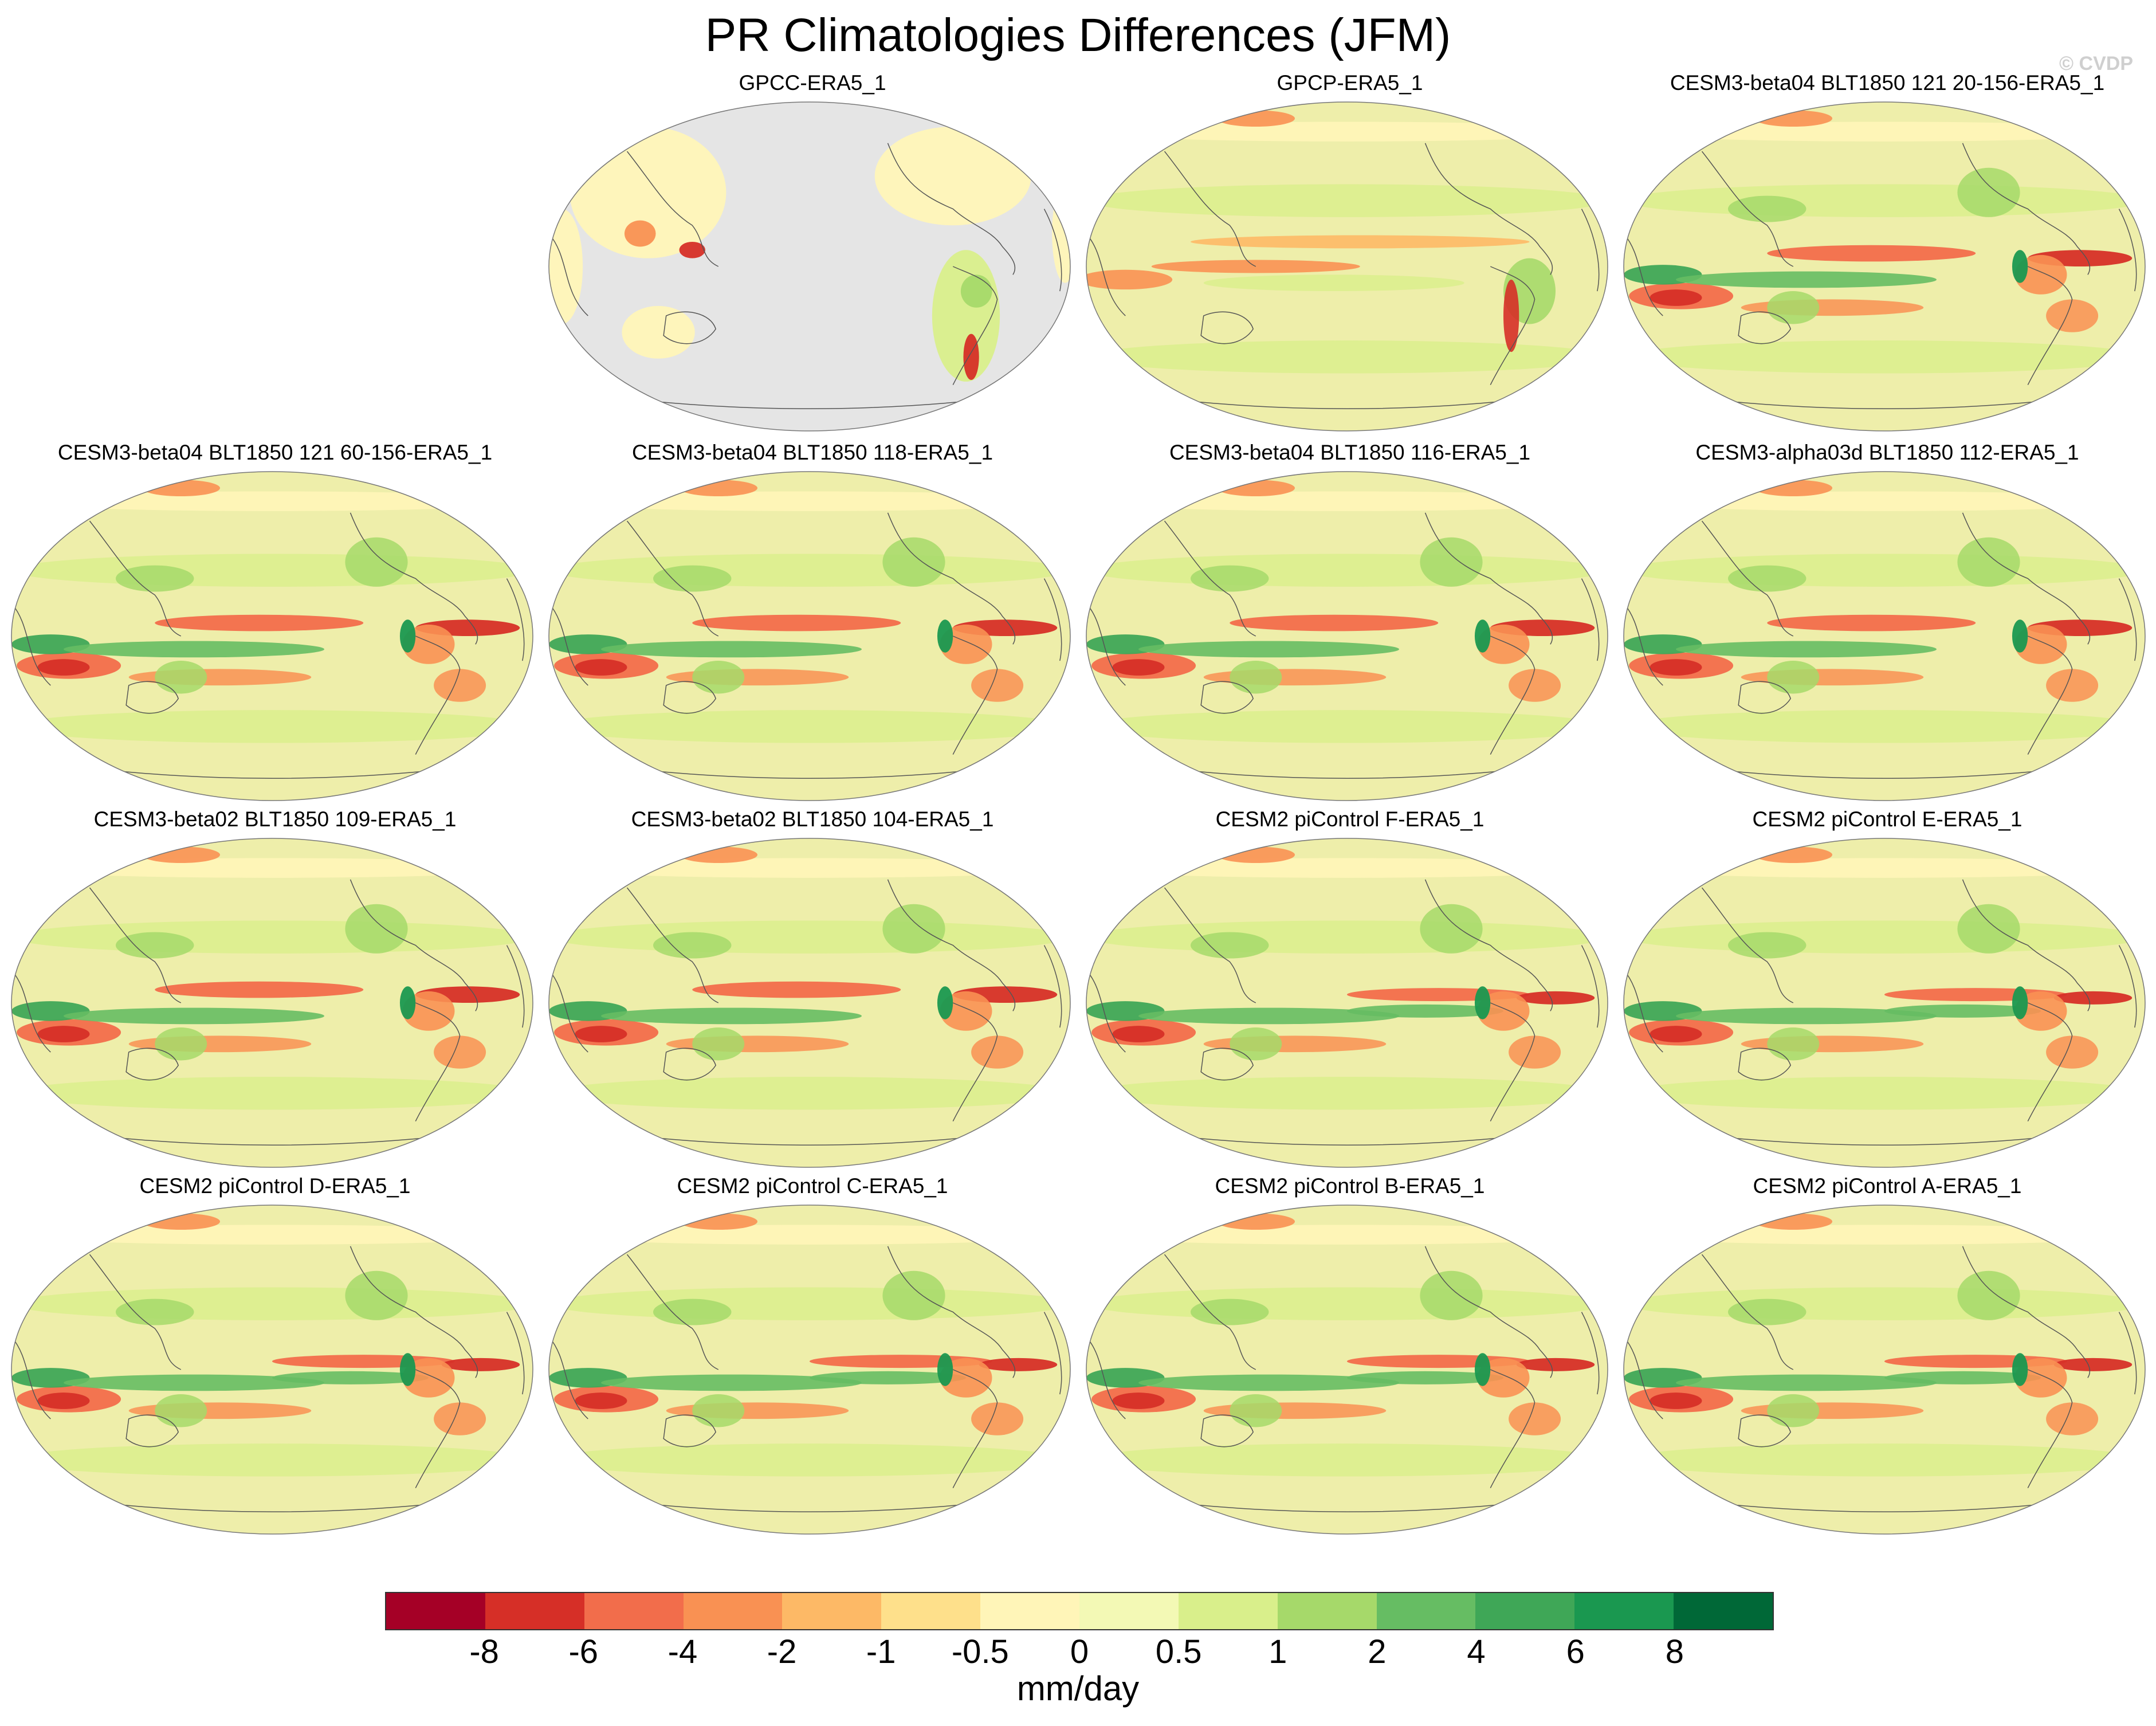 The image size is (2156, 1726). Describe the element at coordinates (1511, 316) in the screenshot. I see `andes-dry` at that location.